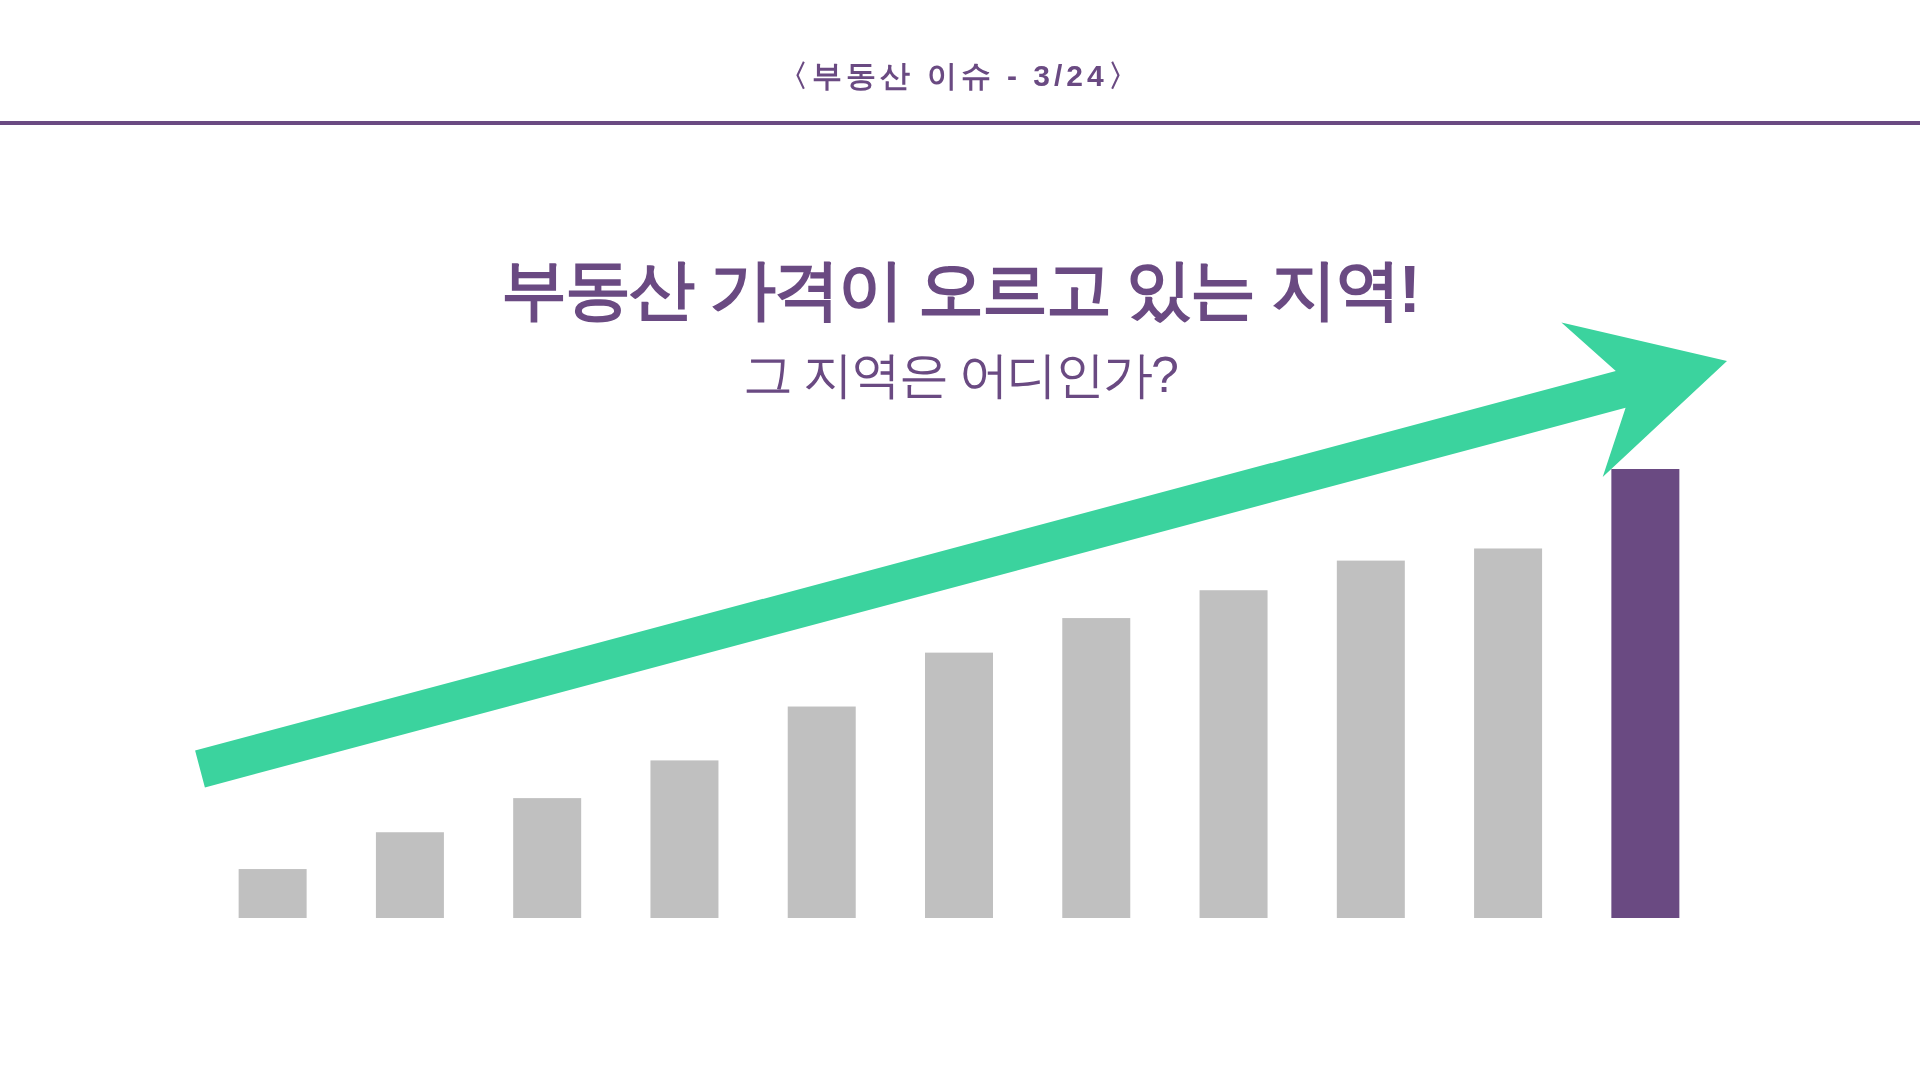 The height and width of the screenshot is (1080, 1920). What do you see at coordinates (960, 289) in the screenshot?
I see `chart-title: 부동산 가격이 오르고 있는 지역!` at bounding box center [960, 289].